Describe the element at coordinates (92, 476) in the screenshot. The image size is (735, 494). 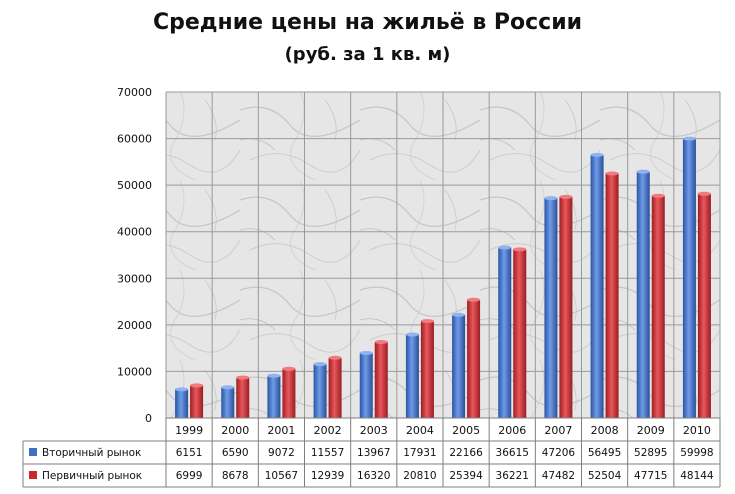
I see `legend-label: Первичный рынок` at that location.